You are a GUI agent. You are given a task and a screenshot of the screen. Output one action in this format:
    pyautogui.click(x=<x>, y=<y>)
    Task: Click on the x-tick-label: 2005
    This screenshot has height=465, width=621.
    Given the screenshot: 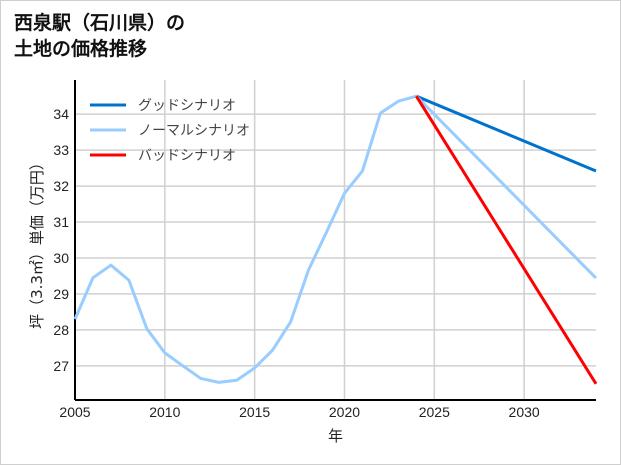 What is the action you would take?
    pyautogui.click(x=74, y=412)
    